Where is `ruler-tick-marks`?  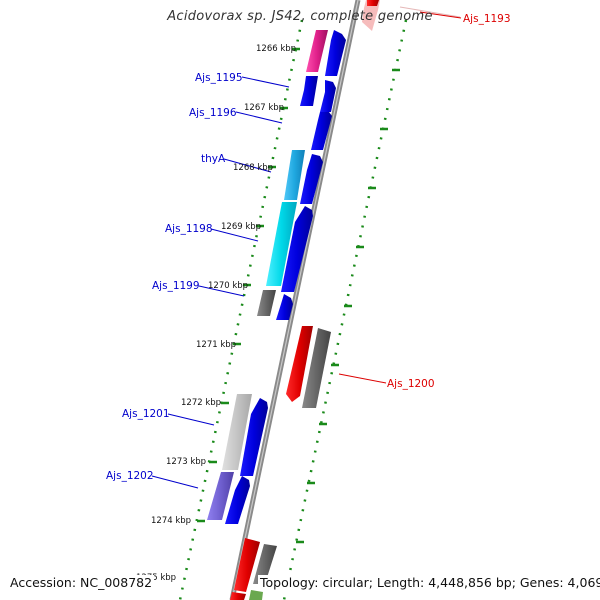
ruler-tick-marks is located at coordinates (248, 285).